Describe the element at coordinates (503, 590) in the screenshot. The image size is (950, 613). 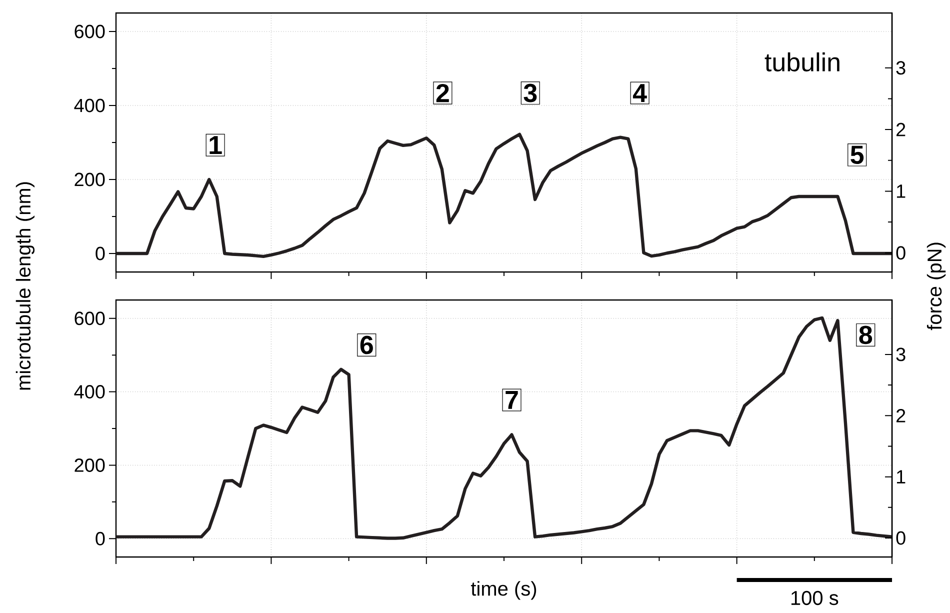
I see `x-axis-title: time (s)` at that location.